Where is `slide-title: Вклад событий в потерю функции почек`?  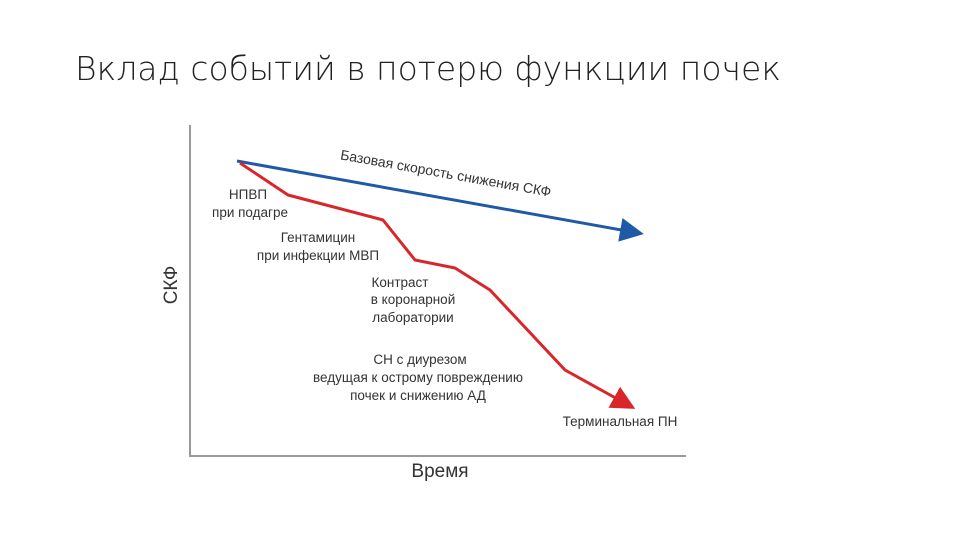
slide-title: Вклад событий в потерю функции почек is located at coordinates (428, 68).